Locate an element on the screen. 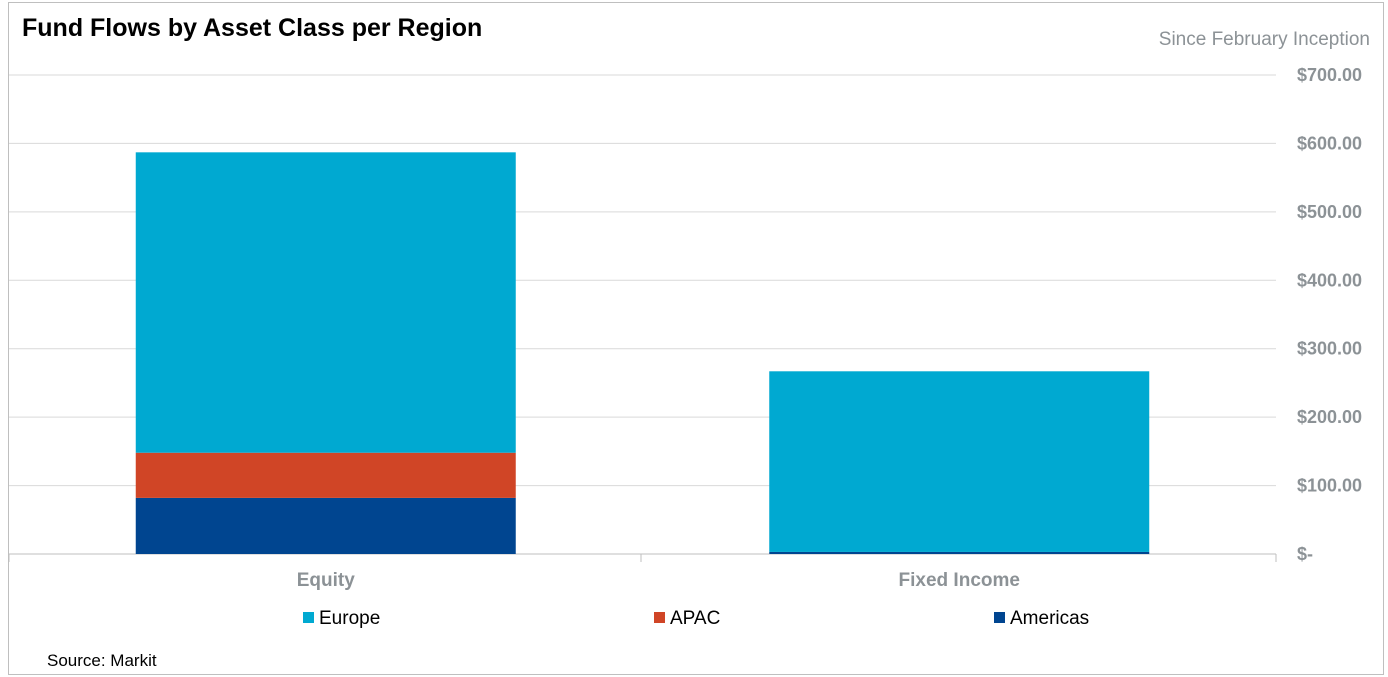  legend-swatch-europe is located at coordinates (308, 617).